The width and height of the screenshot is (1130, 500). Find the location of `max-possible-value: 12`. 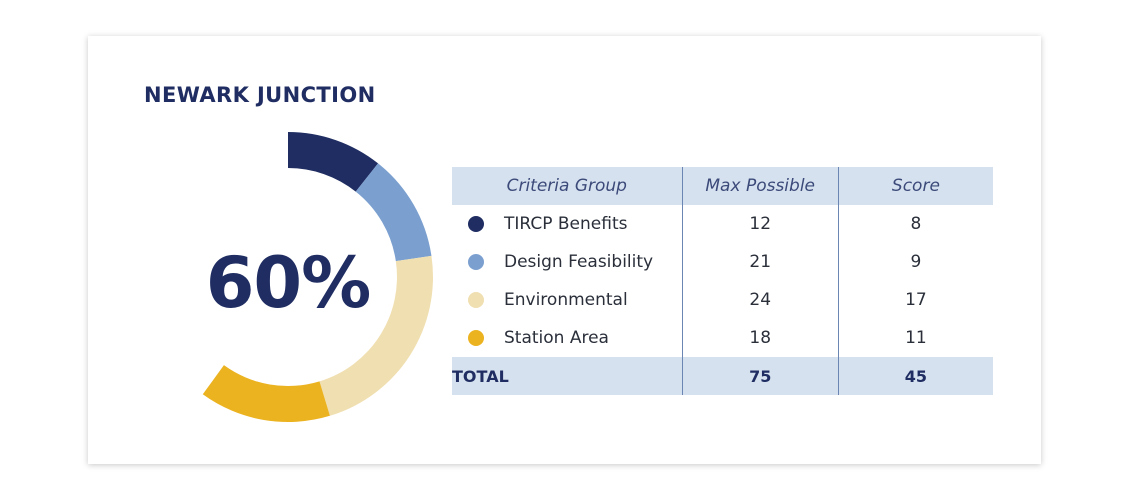

max-possible-value: 12 is located at coordinates (760, 224).